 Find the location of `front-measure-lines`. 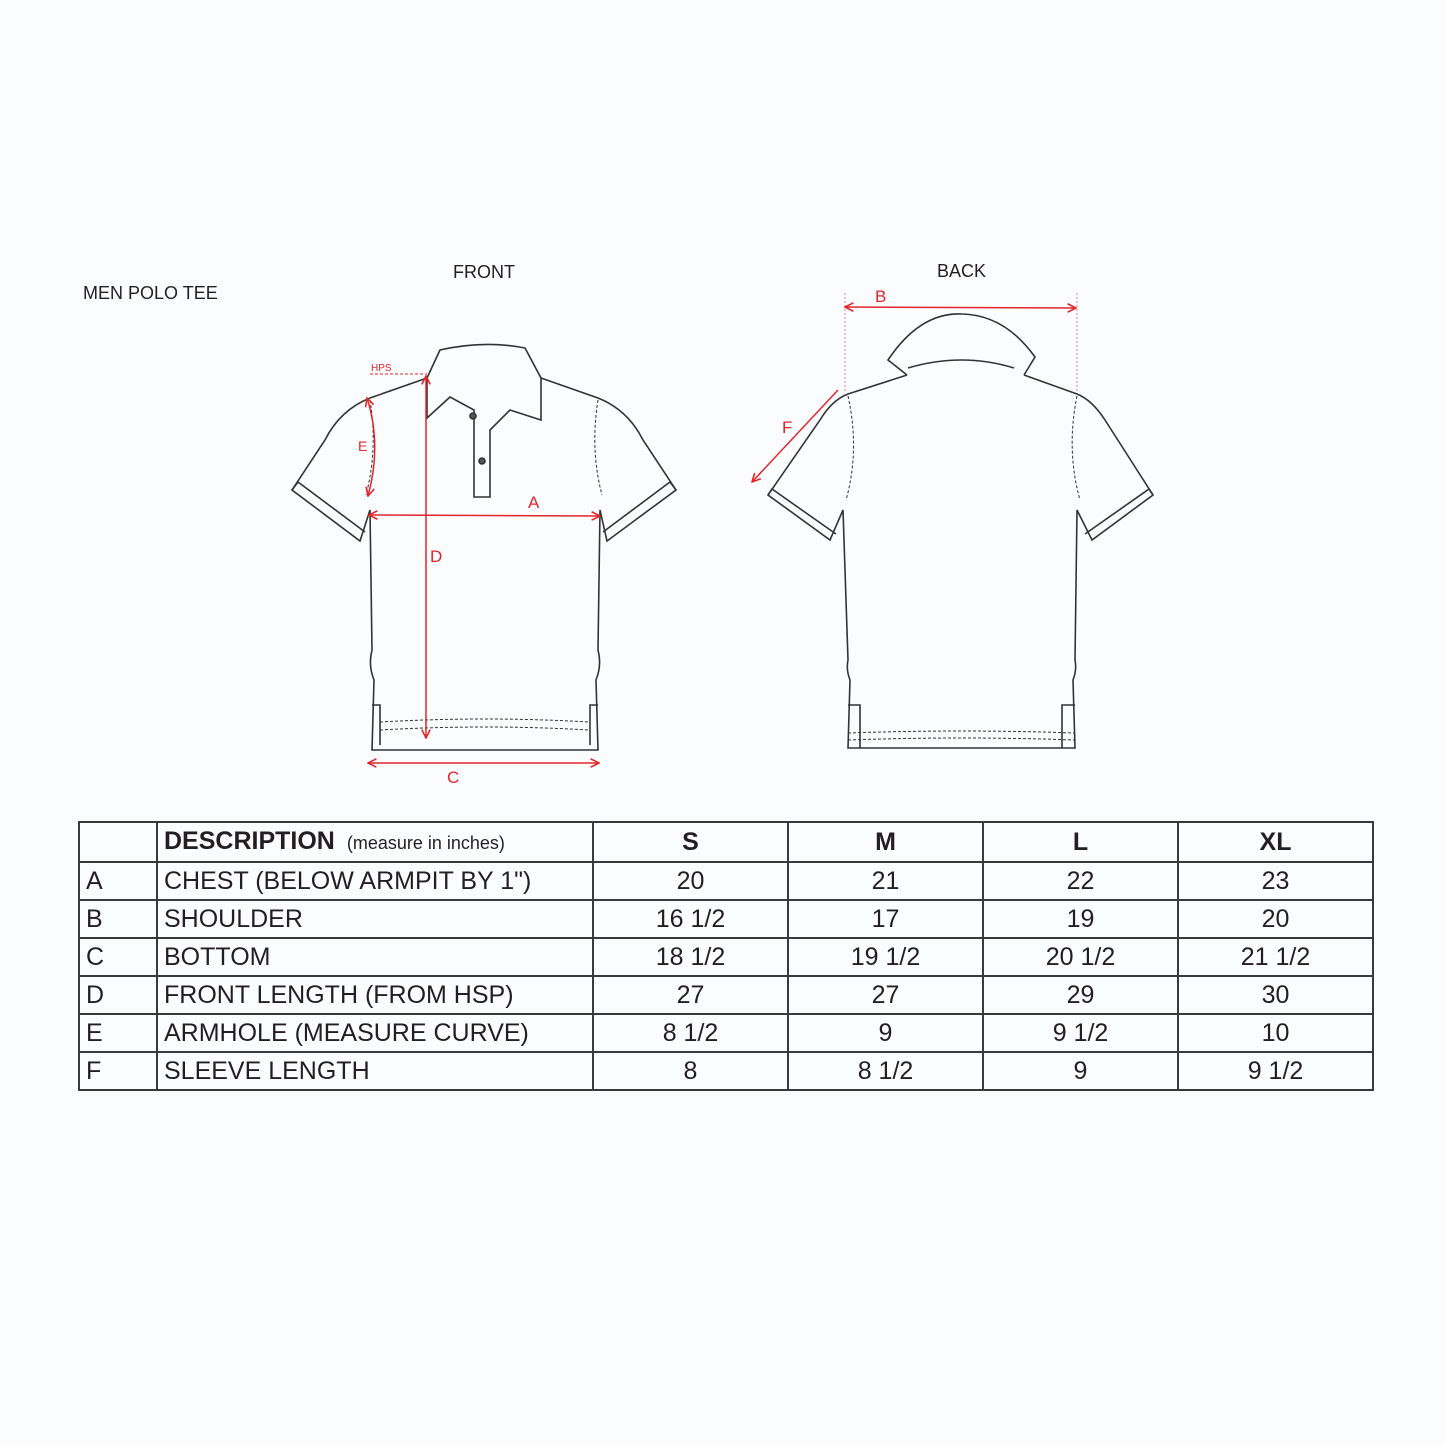

front-measure-lines is located at coordinates (483, 568).